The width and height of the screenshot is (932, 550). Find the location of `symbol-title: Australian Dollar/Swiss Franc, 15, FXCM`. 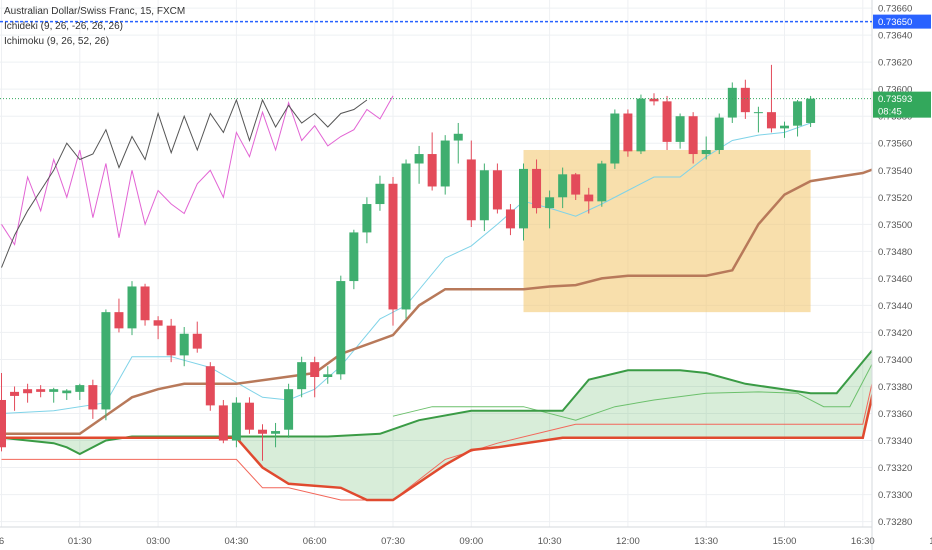

symbol-title: Australian Dollar/Swiss Franc, 15, FXCM is located at coordinates (95, 11).